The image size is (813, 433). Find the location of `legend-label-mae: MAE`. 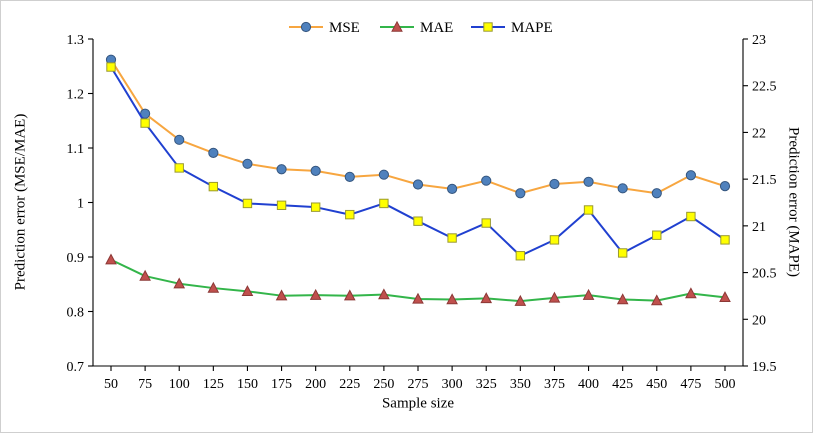

legend-label-mae: MAE is located at coordinates (436, 28).